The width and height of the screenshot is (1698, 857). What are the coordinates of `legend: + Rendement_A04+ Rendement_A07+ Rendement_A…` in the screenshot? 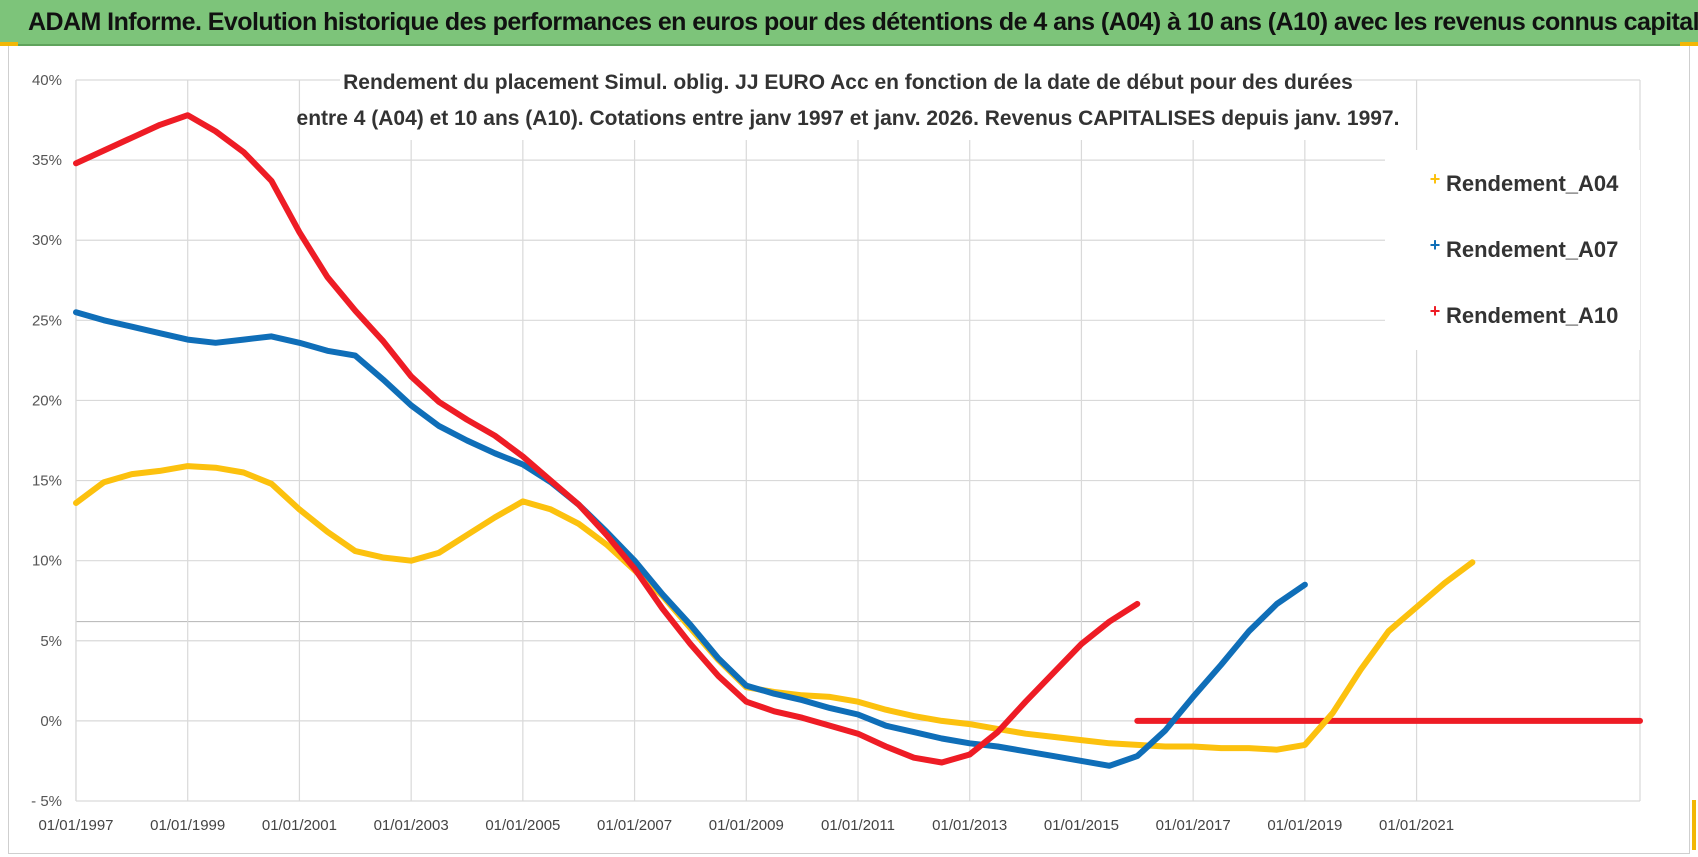 It's located at (1524, 248).